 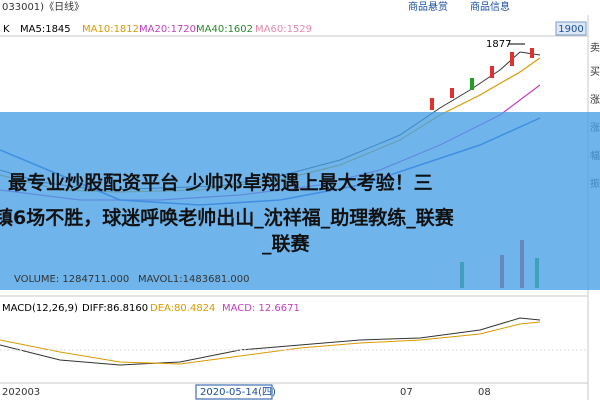 I want to click on date-label: 2020-05-14(四), so click(x=238, y=392).